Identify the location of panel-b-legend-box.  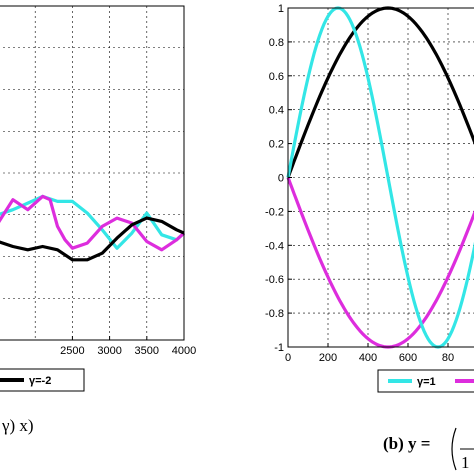
(425, 381).